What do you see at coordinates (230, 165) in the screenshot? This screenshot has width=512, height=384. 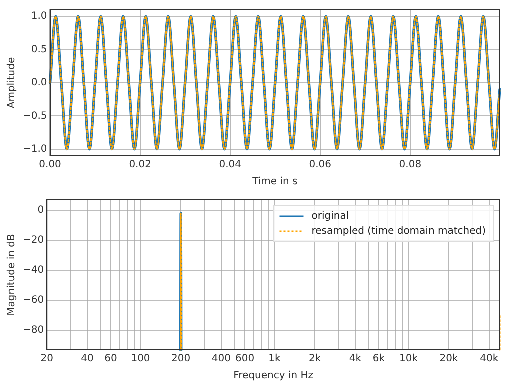 I see `x-tick-label: 0.04` at bounding box center [230, 165].